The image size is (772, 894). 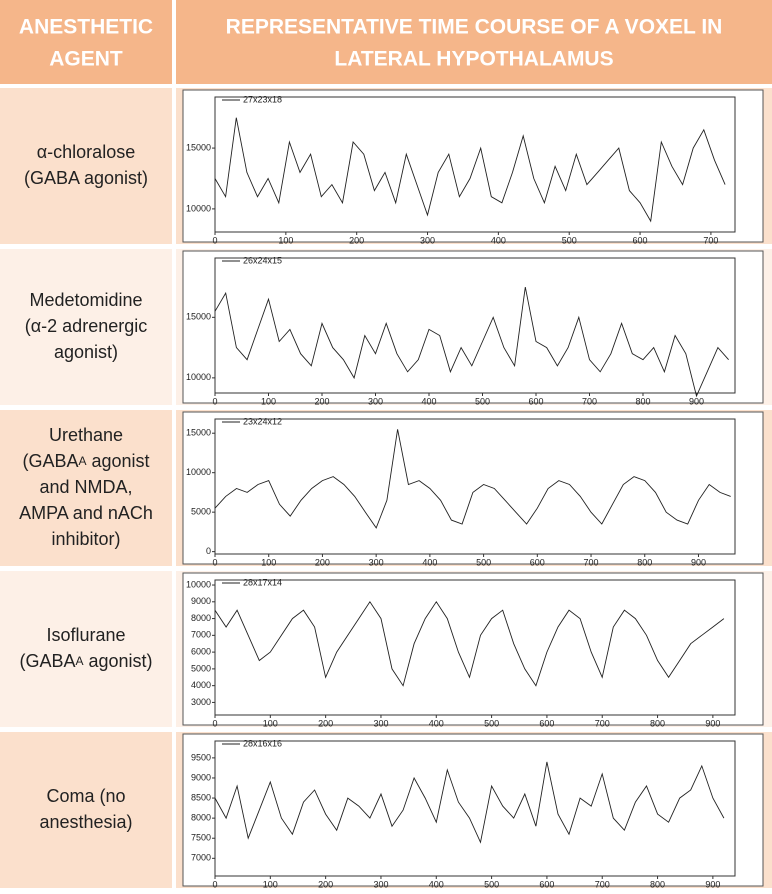 I want to click on agent-text: (GABAA agonist), so click(x=85, y=661).